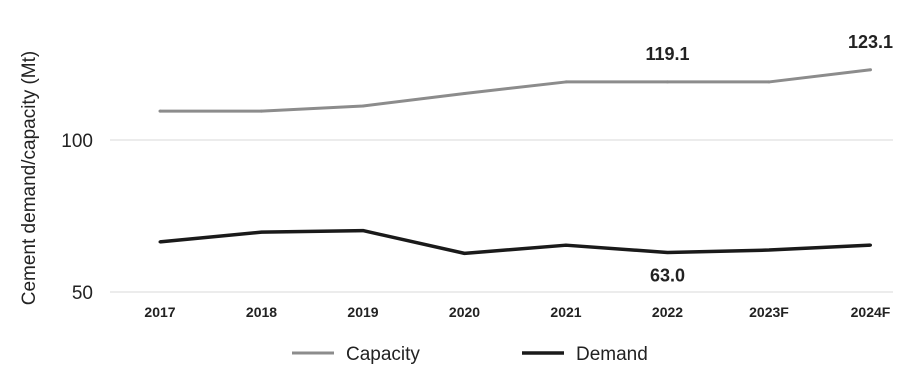  What do you see at coordinates (870, 42) in the screenshot?
I see `data-label: 123.1` at bounding box center [870, 42].